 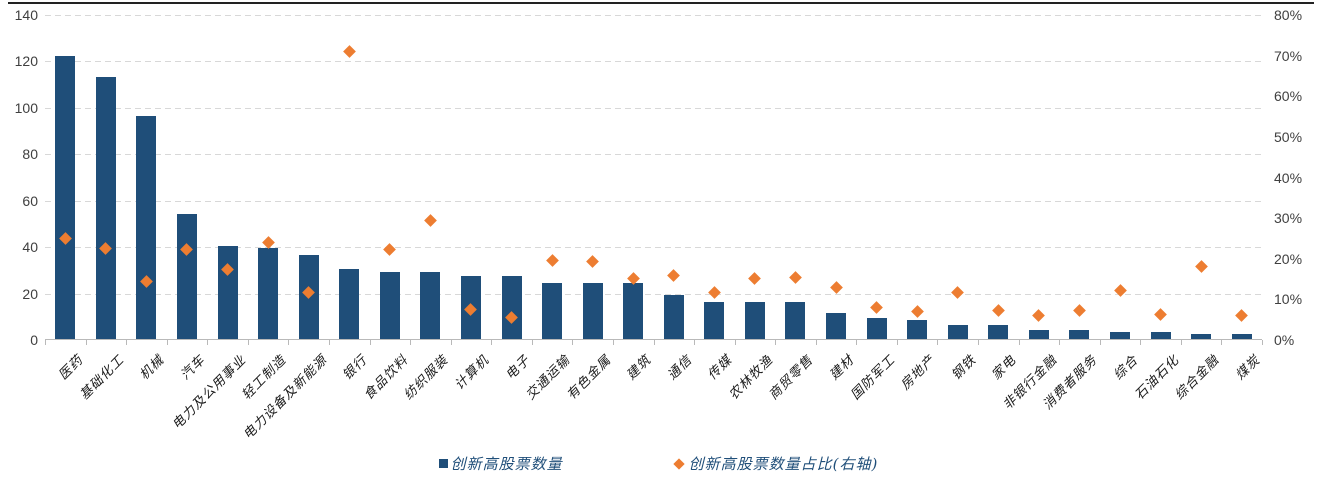 What do you see at coordinates (1288, 299) in the screenshot?
I see `right-axis-tick-label: 10%` at bounding box center [1288, 299].